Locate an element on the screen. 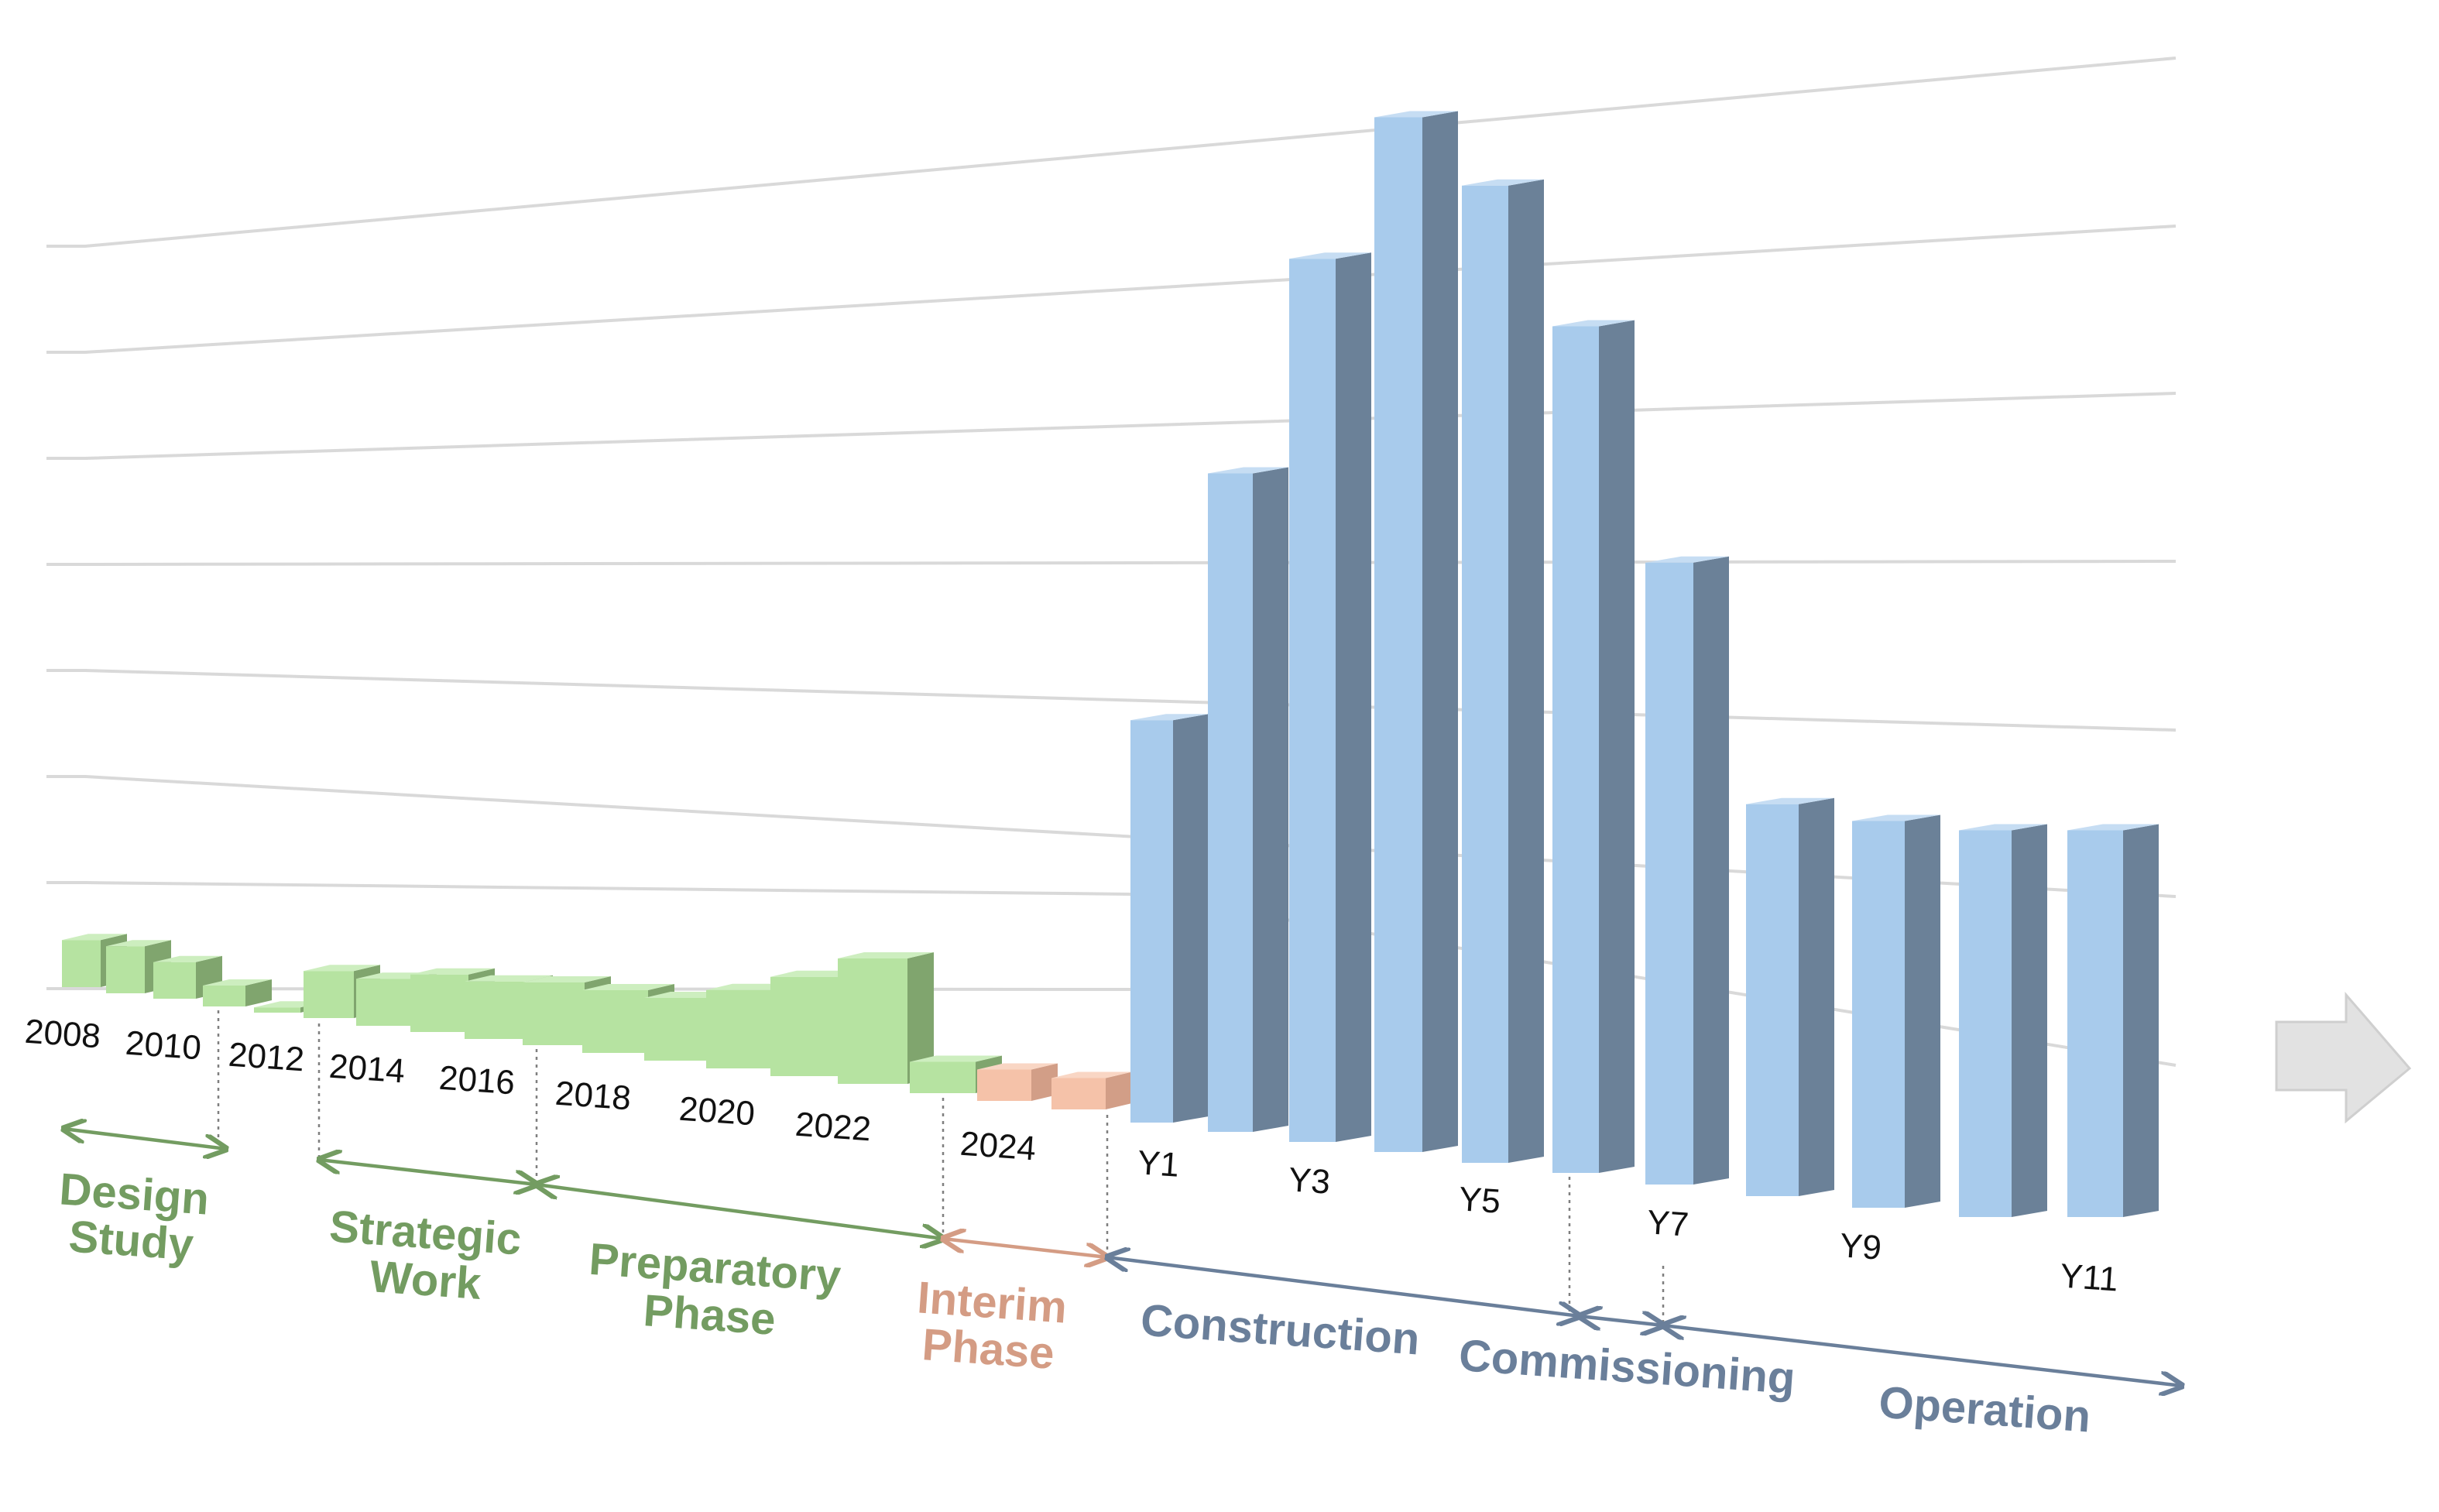 The image size is (2439, 1512). phase-label: Study is located at coordinates (131, 1241).